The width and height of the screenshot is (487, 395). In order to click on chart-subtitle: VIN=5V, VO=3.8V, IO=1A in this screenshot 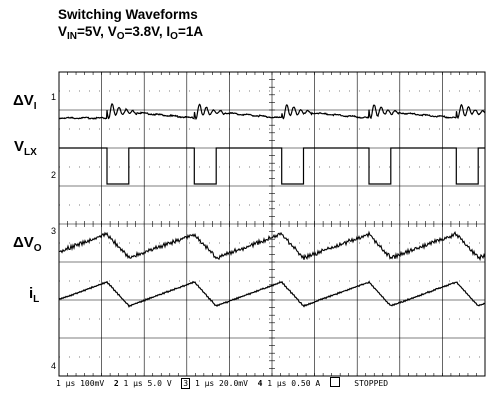, I will do `click(130, 34)`.